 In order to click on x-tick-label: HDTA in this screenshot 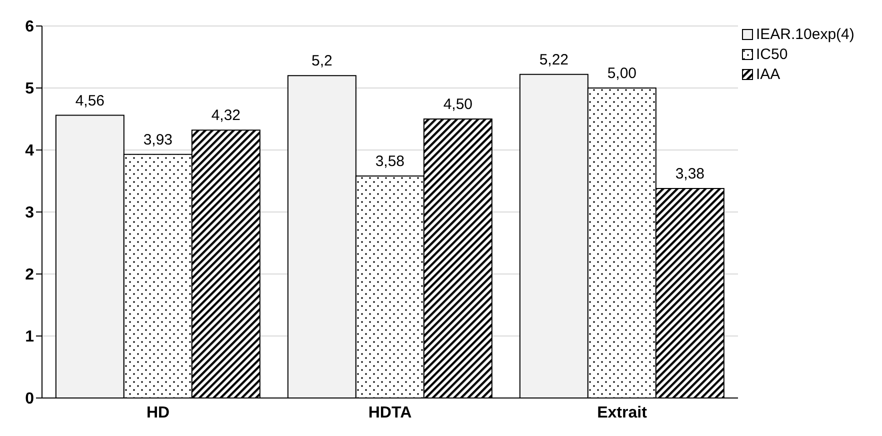, I will do `click(390, 413)`.